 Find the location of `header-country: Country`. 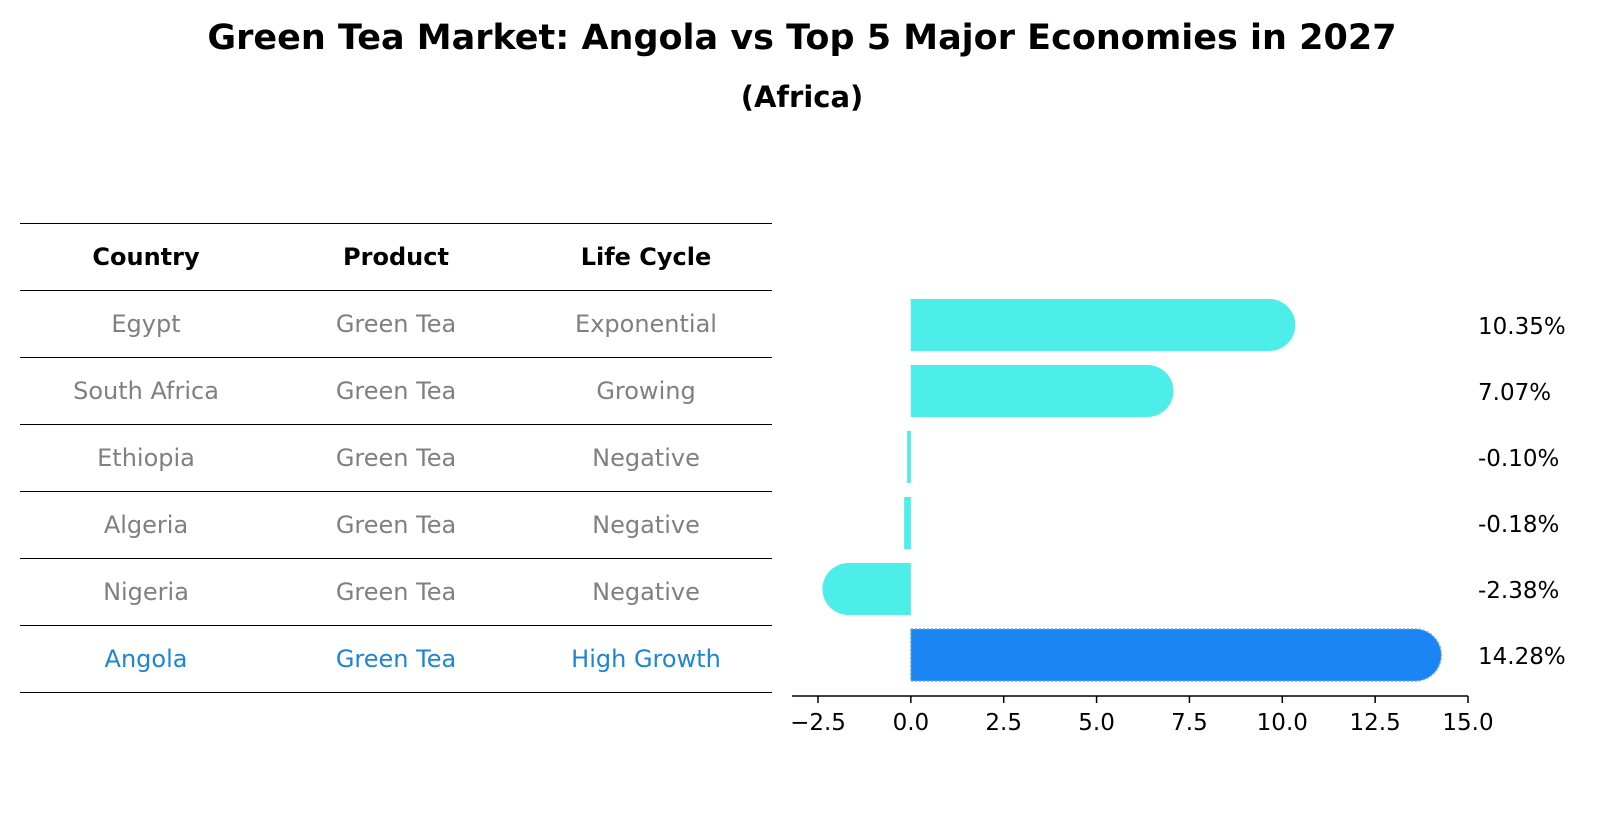

header-country: Country is located at coordinates (146, 257).